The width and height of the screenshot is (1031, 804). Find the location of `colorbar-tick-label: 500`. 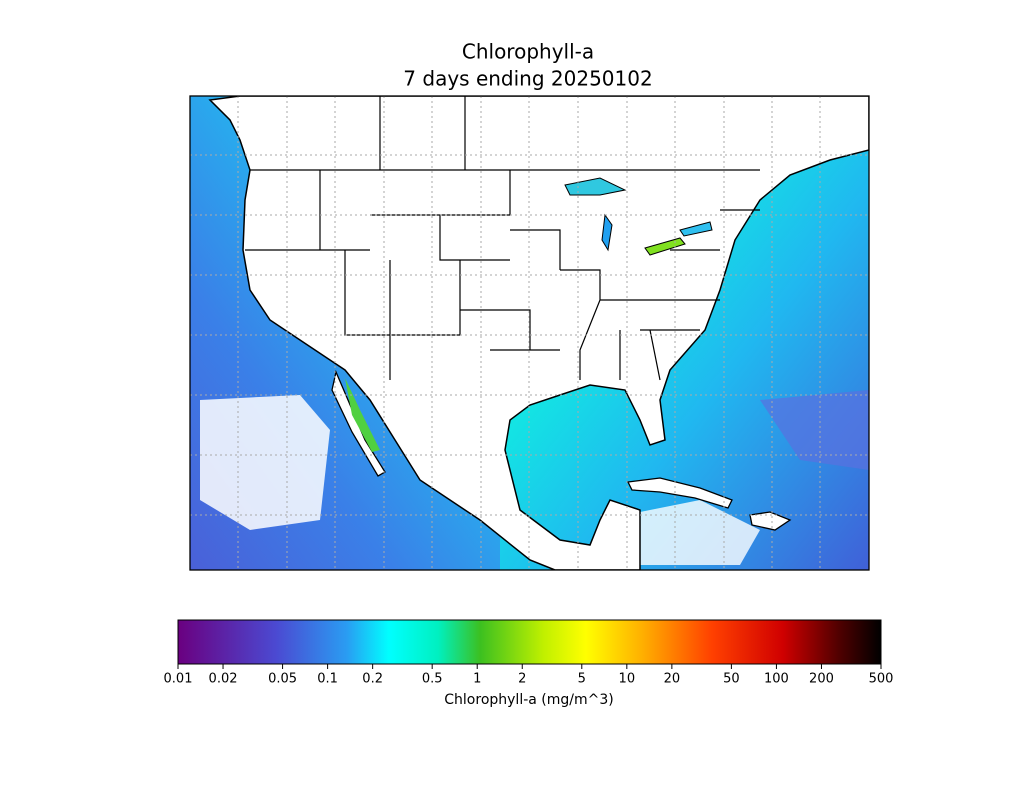

colorbar-tick-label: 500 is located at coordinates (881, 679).